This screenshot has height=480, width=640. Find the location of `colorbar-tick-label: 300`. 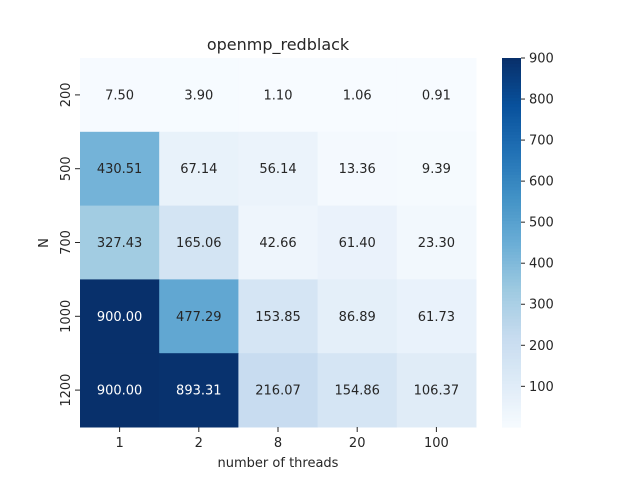

colorbar-tick-label: 300 is located at coordinates (541, 305).